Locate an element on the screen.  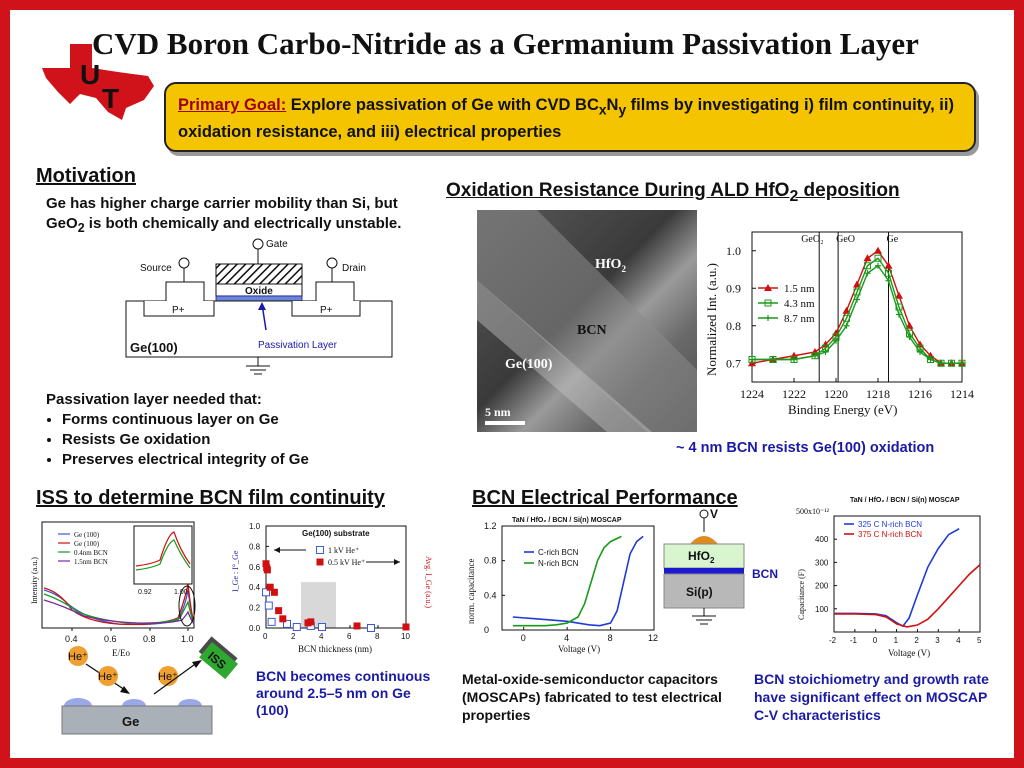
iss-detector-icon: ISS is located at coordinates (218, 658).